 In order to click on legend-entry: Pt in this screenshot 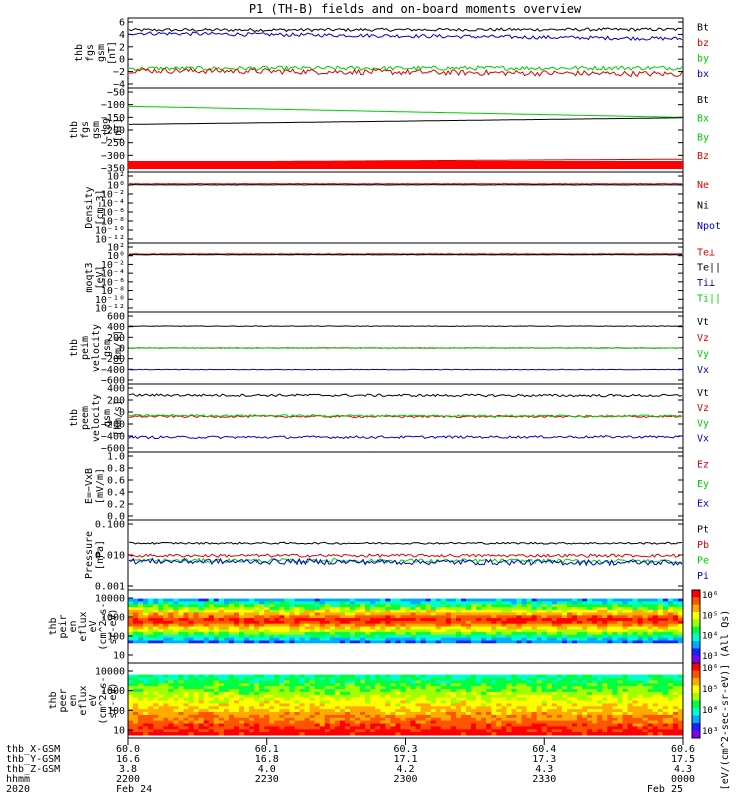, I will do `click(703, 529)`.